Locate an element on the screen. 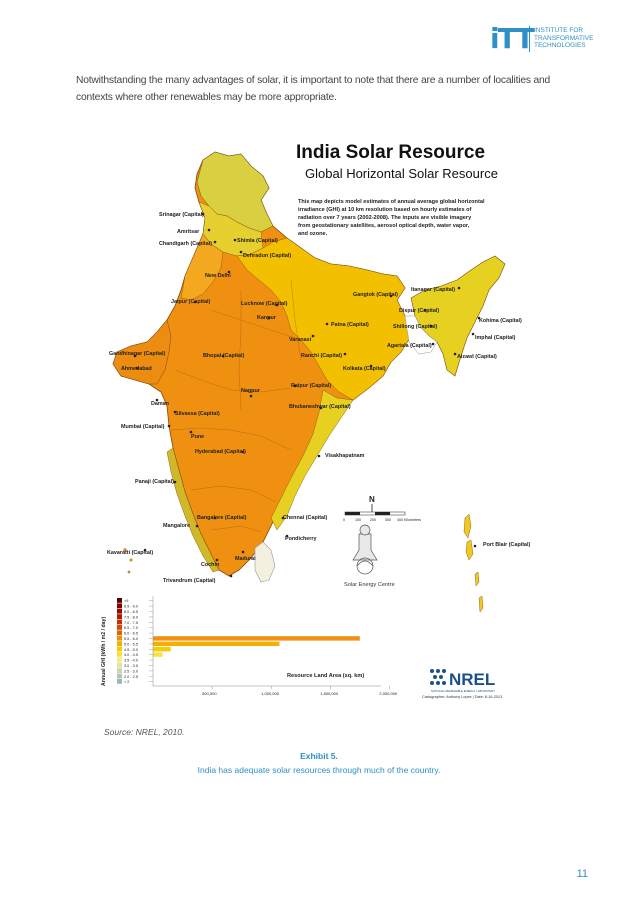  scale-tick: 400 Kilometers is located at coordinates (409, 520).